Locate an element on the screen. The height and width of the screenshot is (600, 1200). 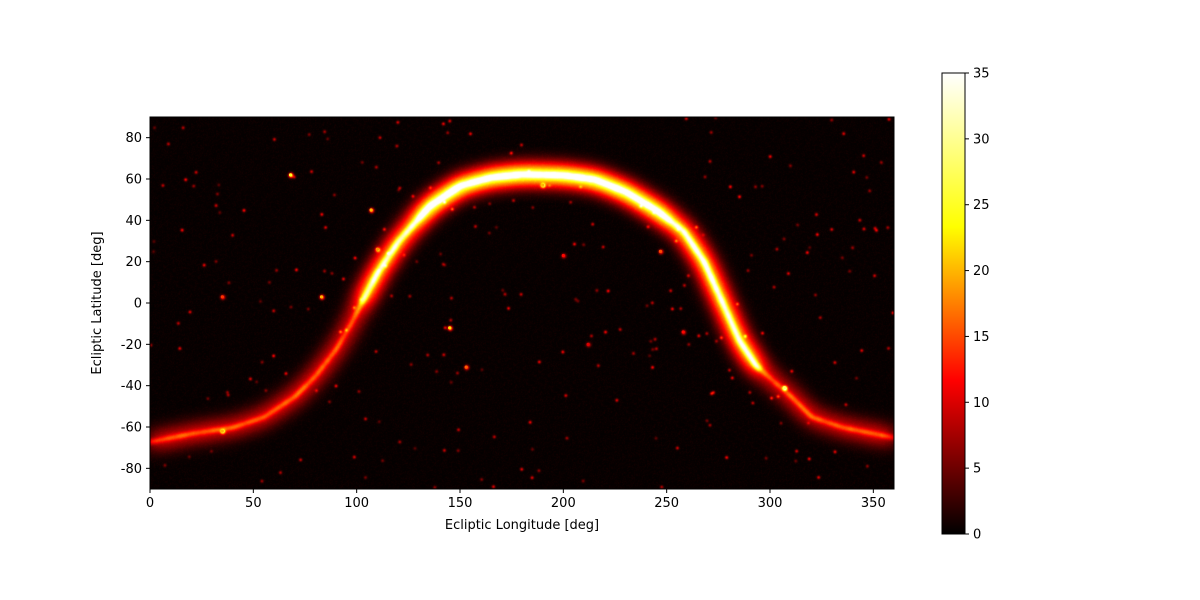
colorbar-frame is located at coordinates (953, 303).